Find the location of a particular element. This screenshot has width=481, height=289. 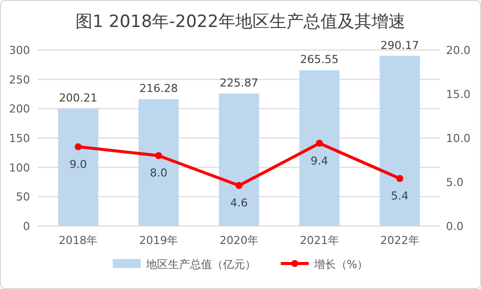

x-tick-label: 2018年 is located at coordinates (78, 240).